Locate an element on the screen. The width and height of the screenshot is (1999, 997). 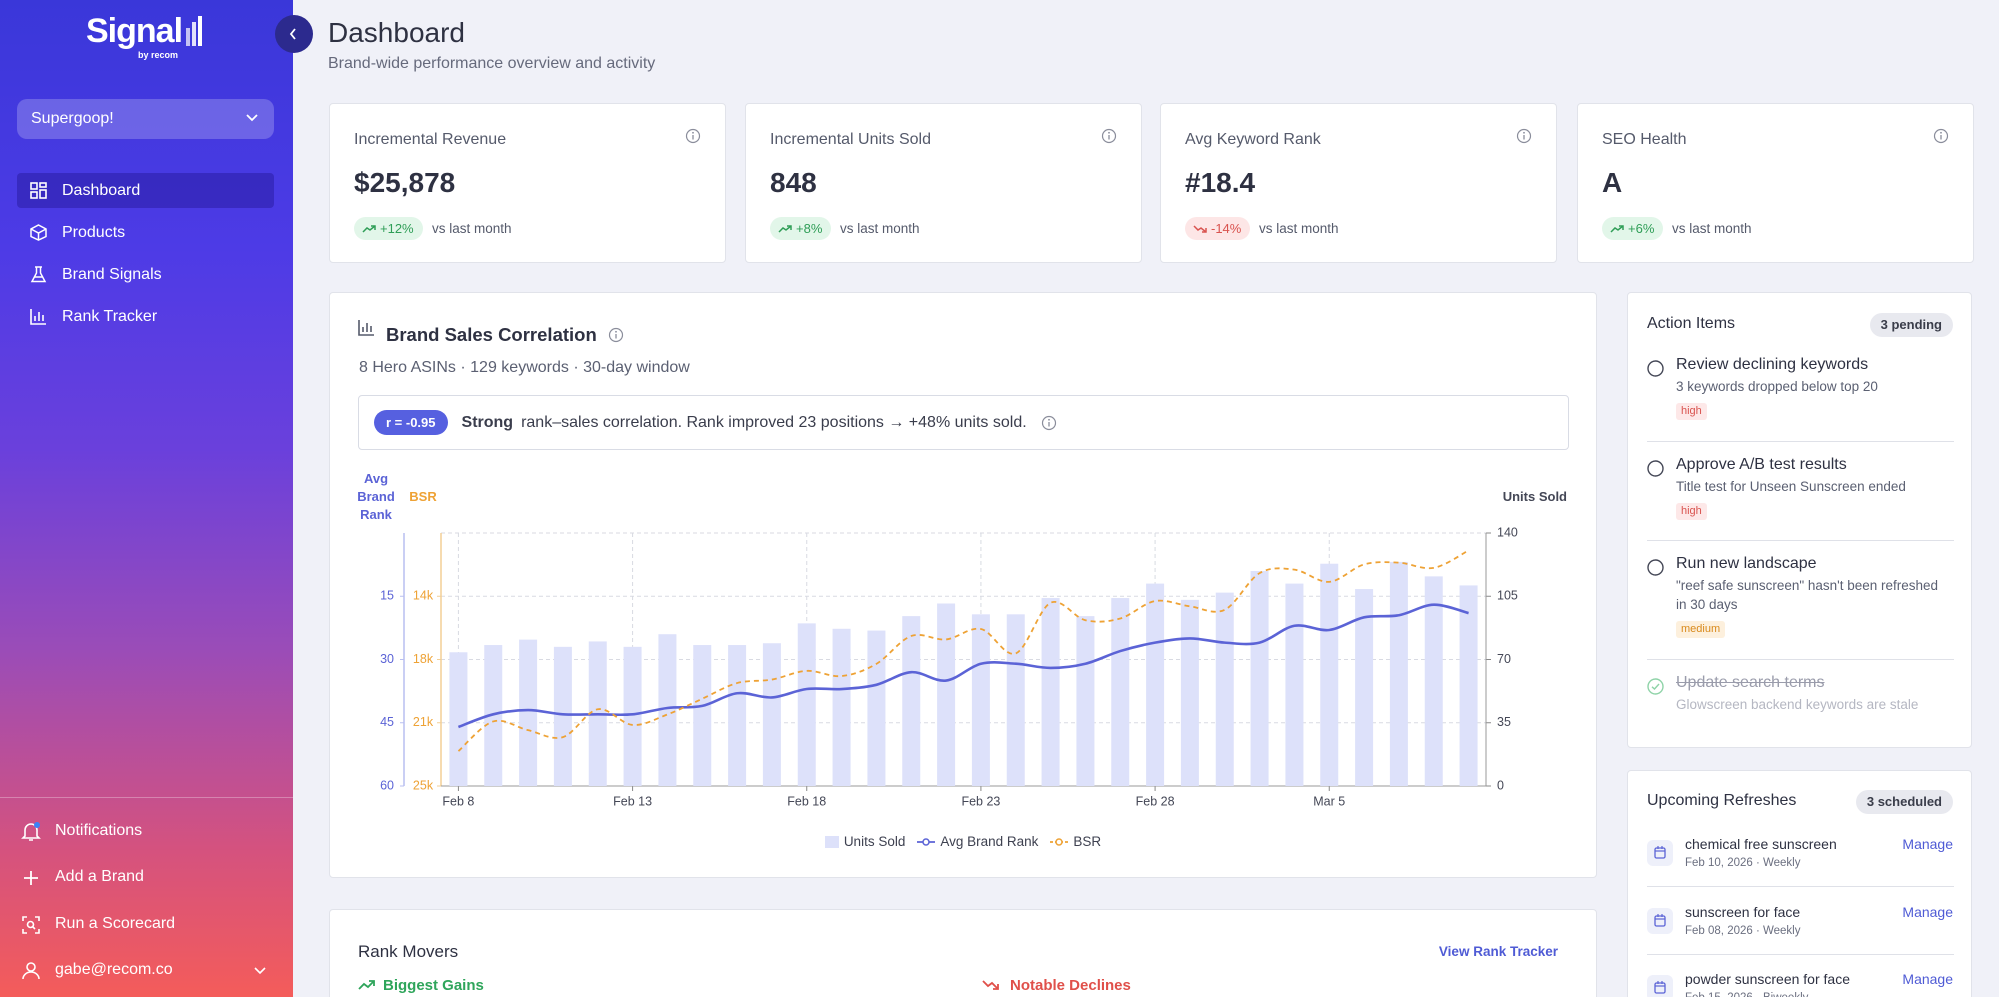
nav-item: Products is located at coordinates (145, 232).